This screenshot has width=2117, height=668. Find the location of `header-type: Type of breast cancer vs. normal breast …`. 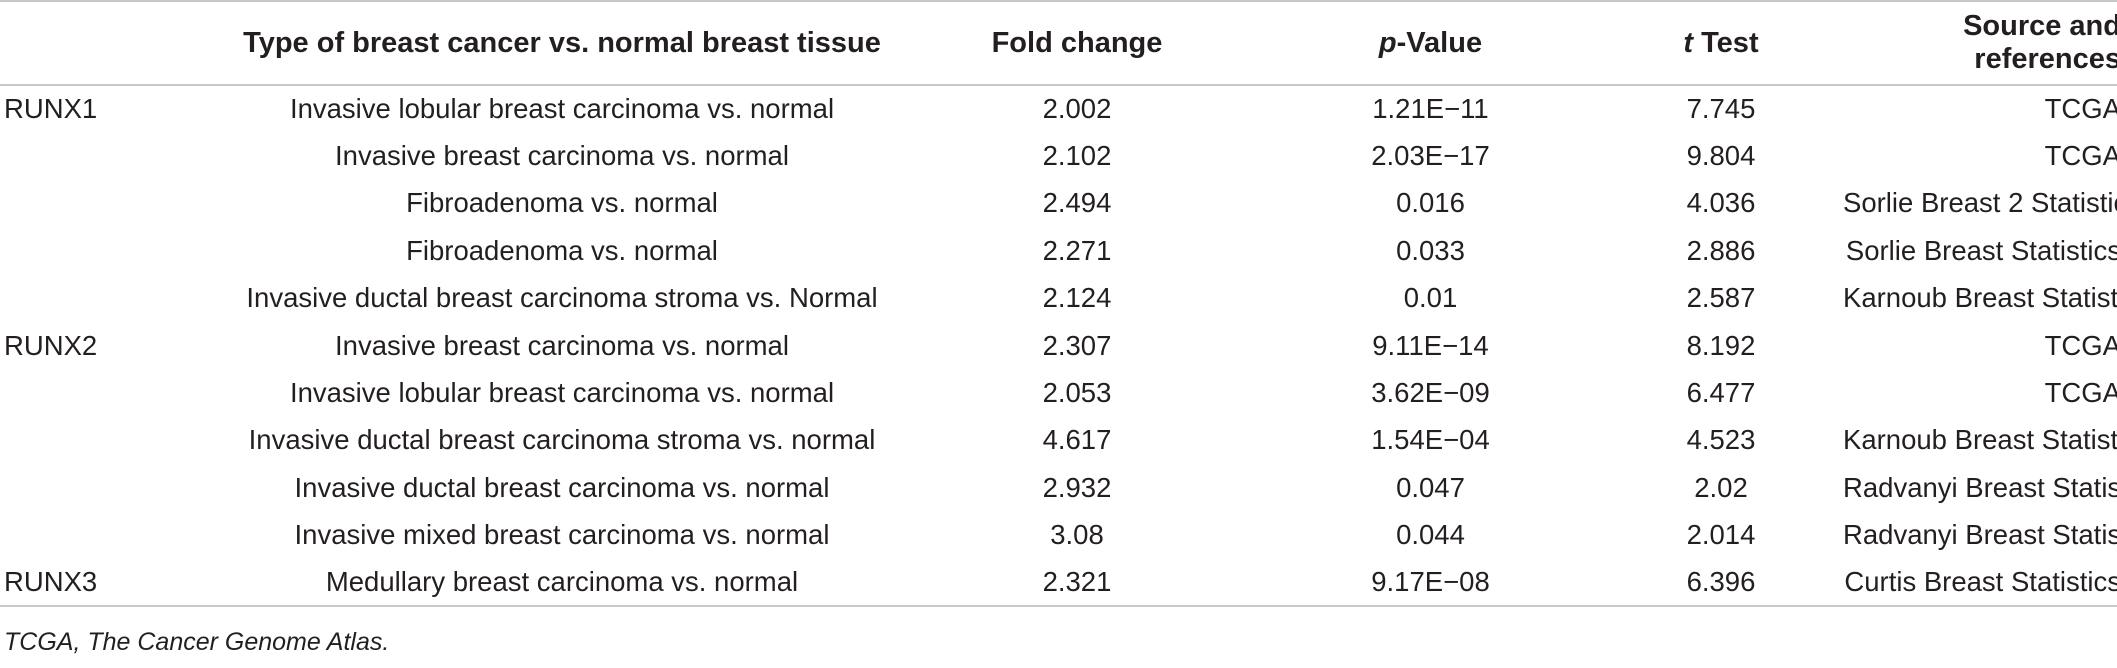

header-type: Type of breast cancer vs. normal breast … is located at coordinates (562, 43).